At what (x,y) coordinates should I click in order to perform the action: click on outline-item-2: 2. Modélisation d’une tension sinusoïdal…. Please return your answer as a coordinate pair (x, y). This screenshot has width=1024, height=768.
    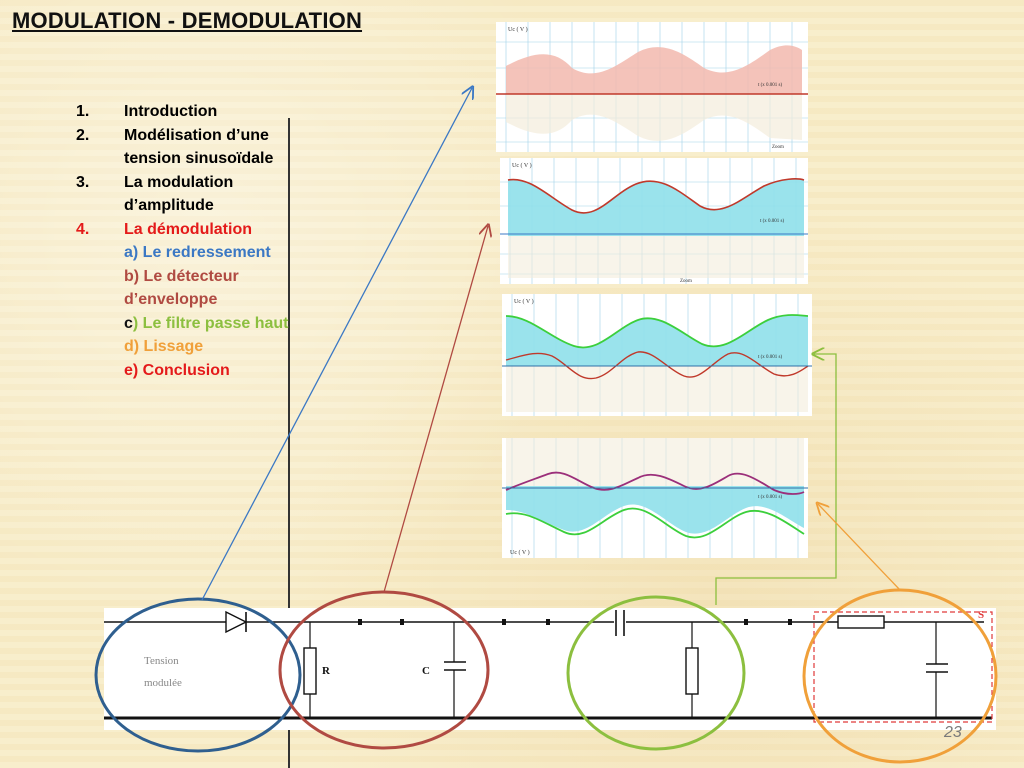
    Looking at the image, I should click on (201, 147).